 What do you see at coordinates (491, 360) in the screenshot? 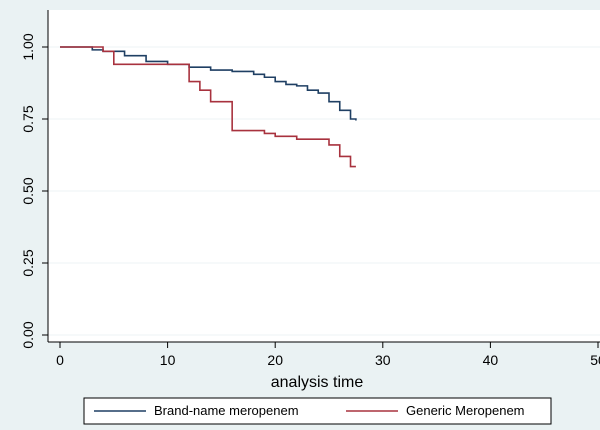
I see `x-tick-label-4: 40` at bounding box center [491, 360].